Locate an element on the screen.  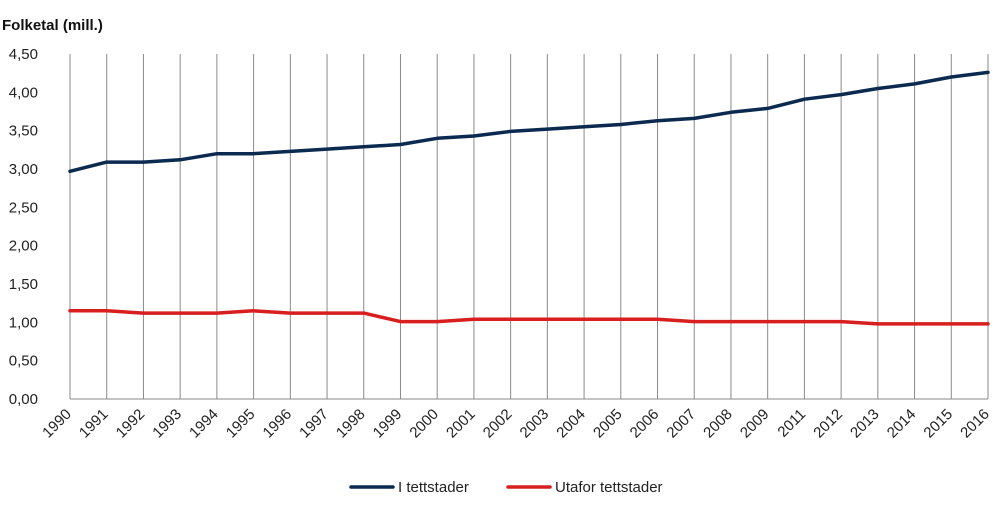
x-tick-label: 1997 is located at coordinates (314, 424).